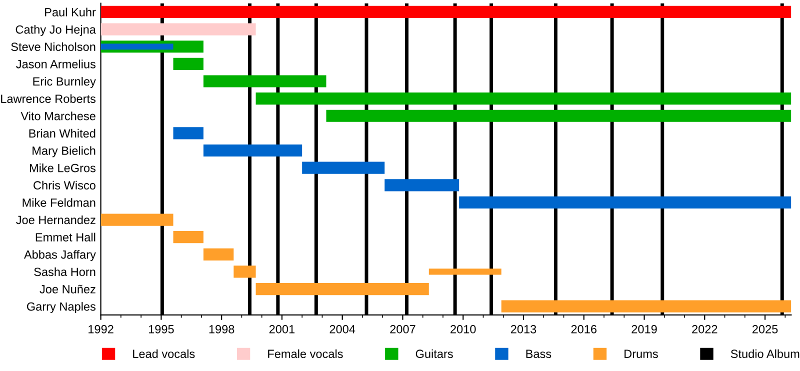  Describe the element at coordinates (64, 152) in the screenshot. I see `y-tick-label: Mary Bielich` at that location.